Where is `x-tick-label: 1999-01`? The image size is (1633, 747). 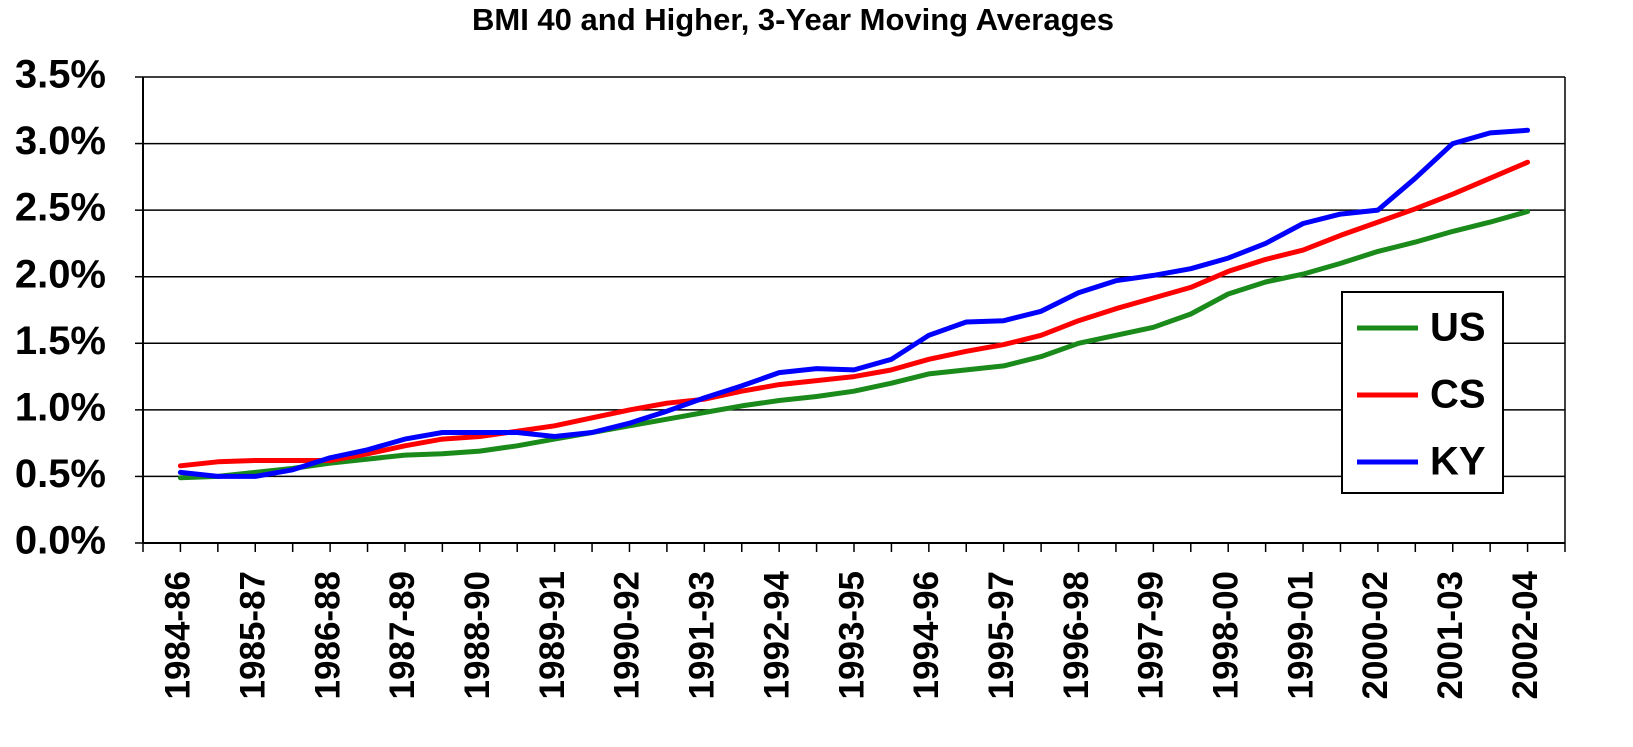
x-tick-label: 1999-01 is located at coordinates (1300, 635).